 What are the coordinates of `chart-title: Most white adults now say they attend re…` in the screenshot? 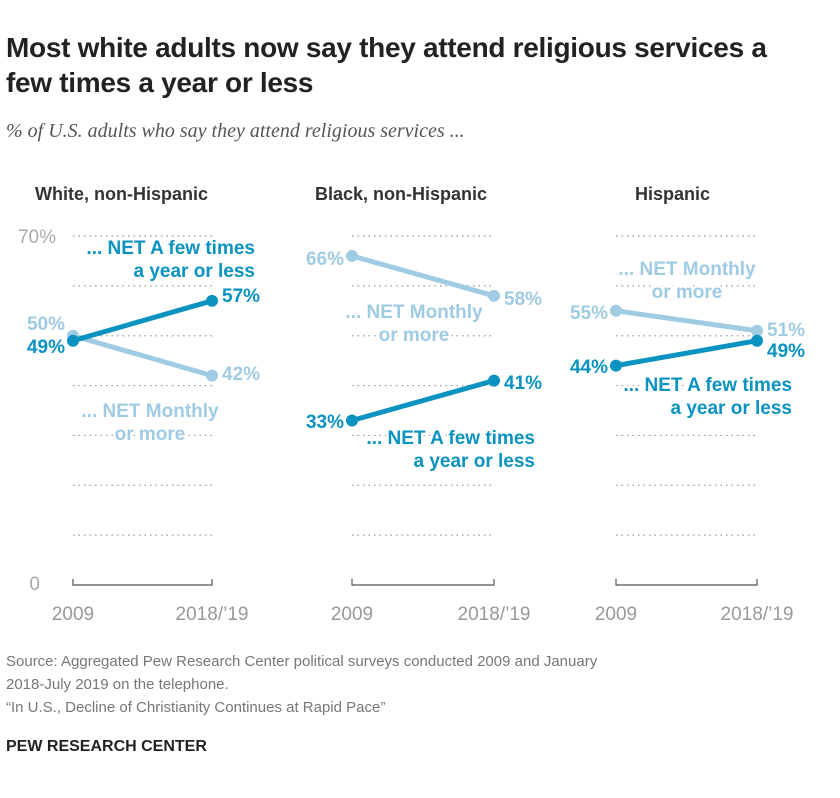 It's located at (386, 65).